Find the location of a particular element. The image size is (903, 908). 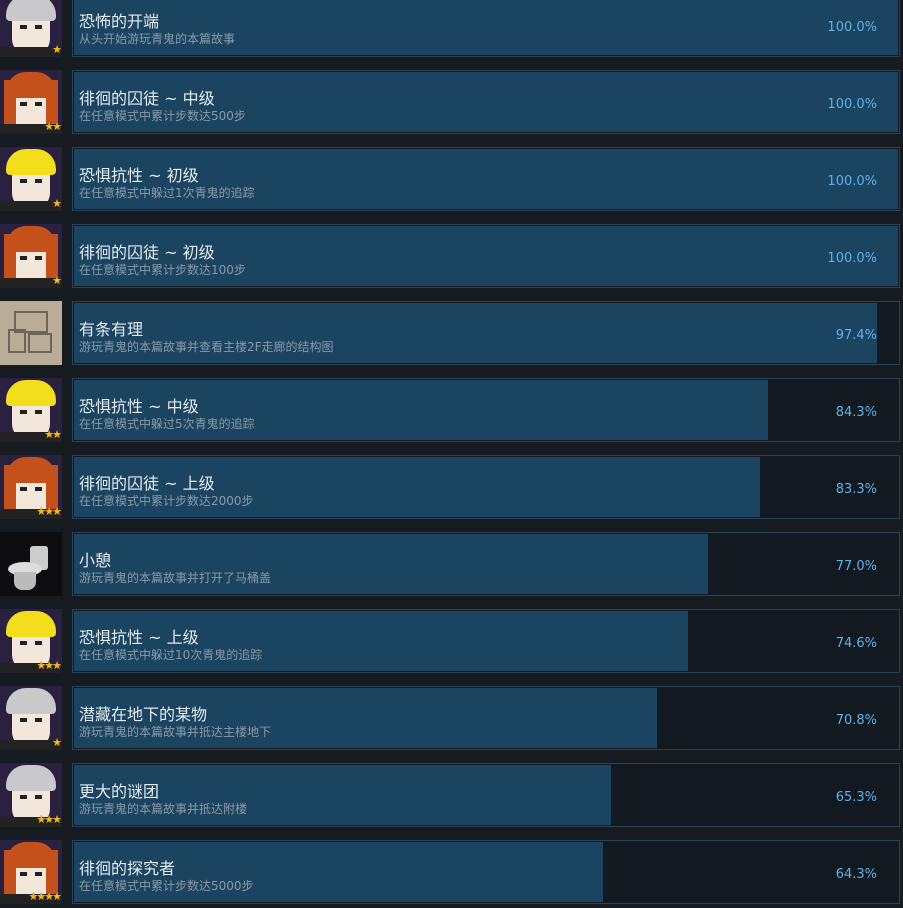

achievement-row: ★ 徘徊的囚徒 ~ 初级 在任意模式中累计步数达100步 100.0% is located at coordinates (451, 256).